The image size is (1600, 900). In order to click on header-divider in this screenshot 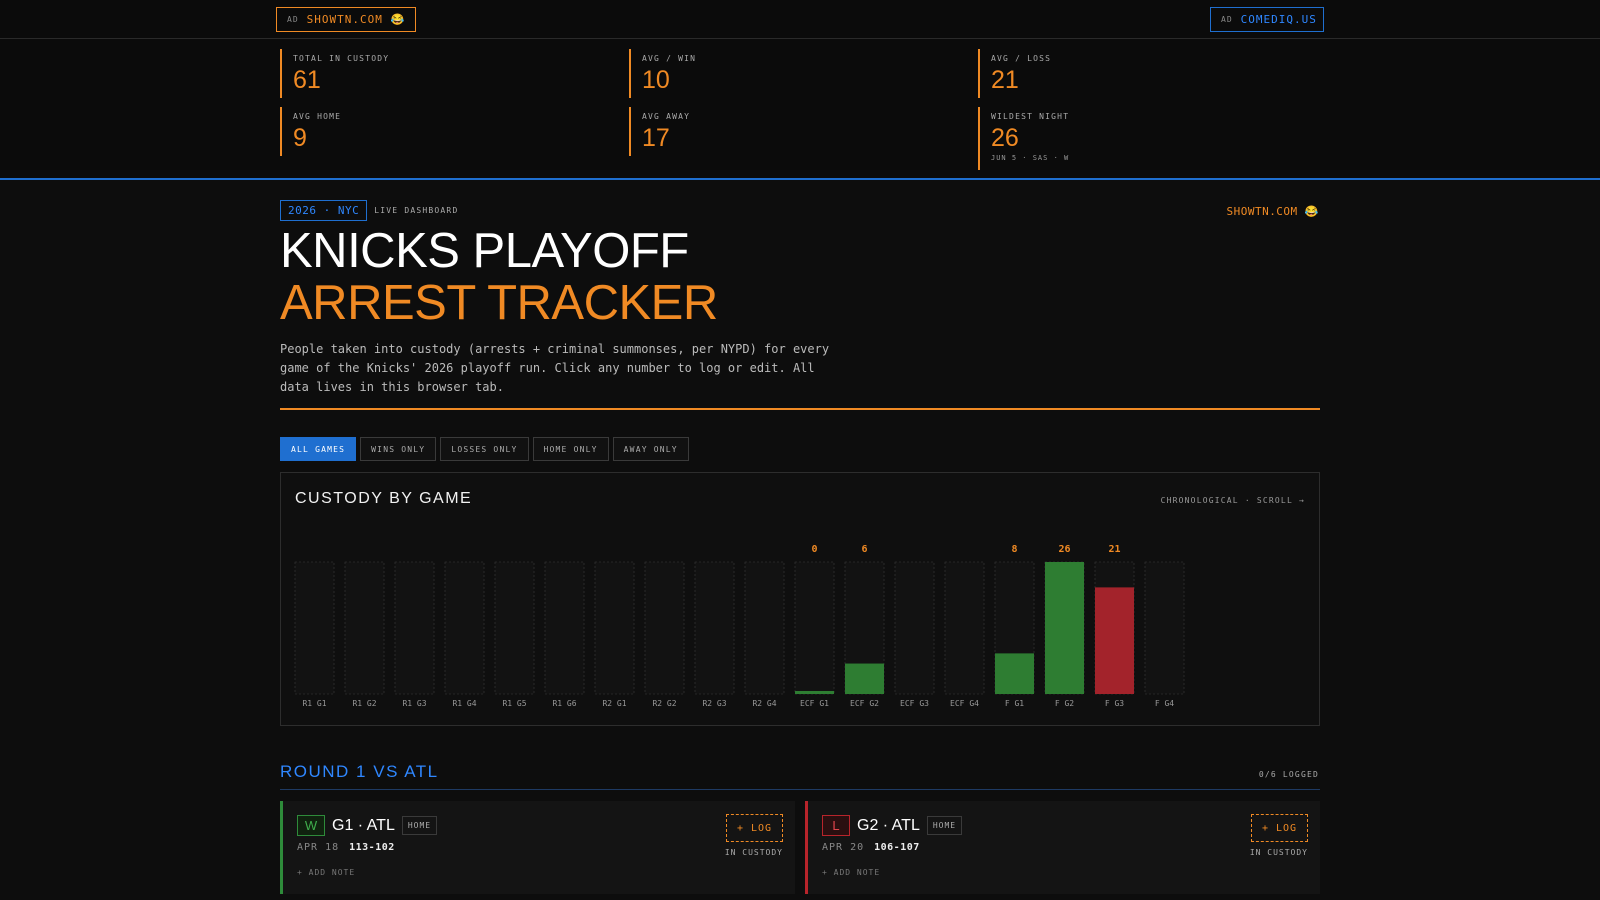, I will do `click(800, 409)`.